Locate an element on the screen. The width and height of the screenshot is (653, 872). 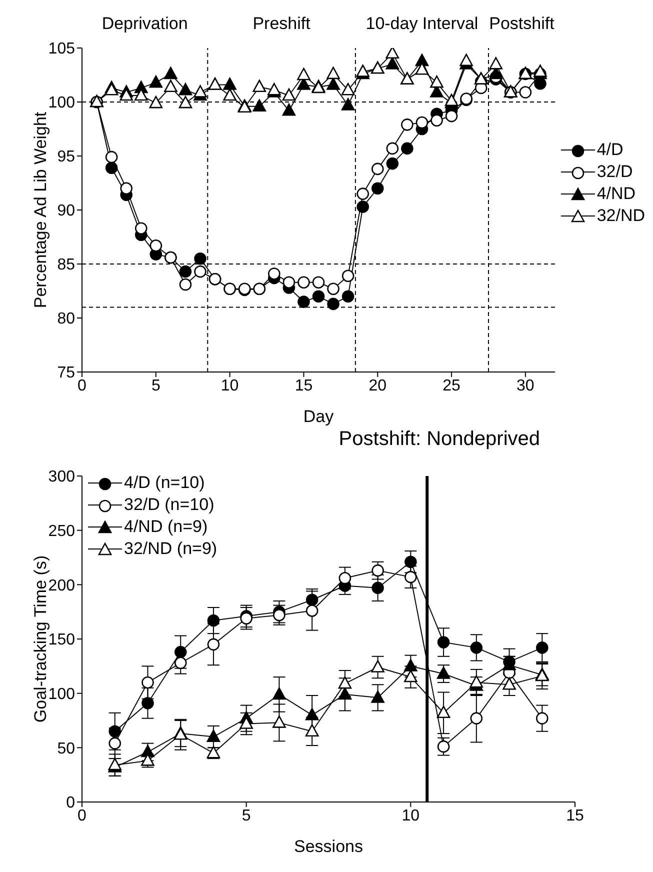
y-tick-label: 80 is located at coordinates (66, 319).